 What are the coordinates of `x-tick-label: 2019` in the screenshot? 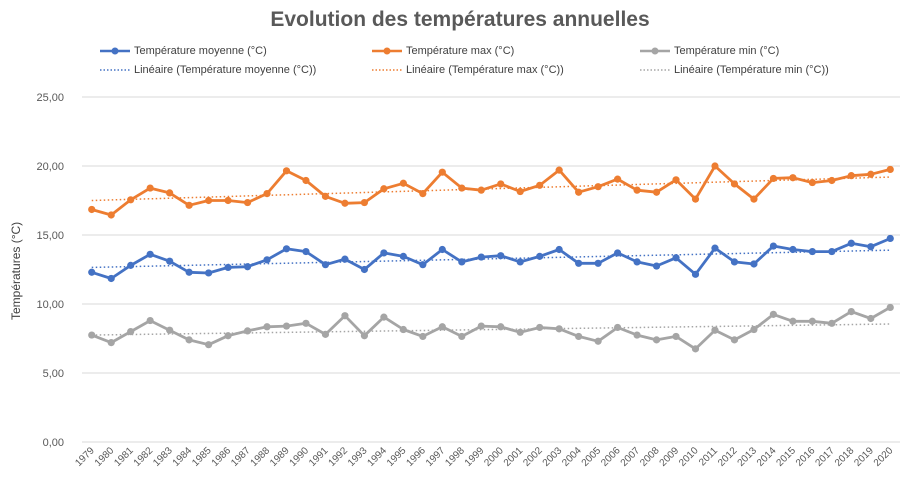 It's located at (864, 457).